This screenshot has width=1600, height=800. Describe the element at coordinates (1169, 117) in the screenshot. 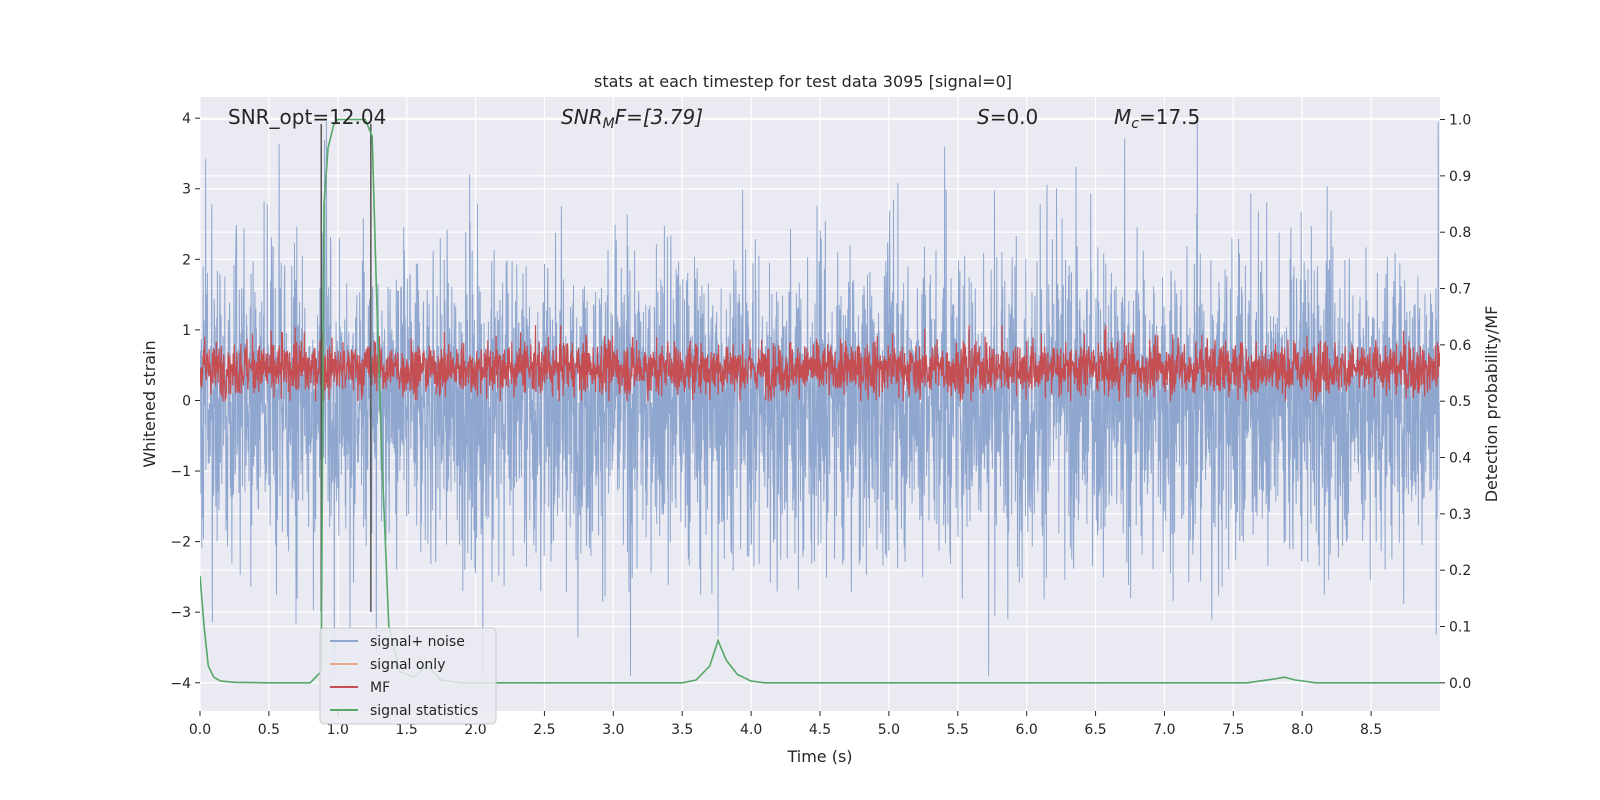

I see `annotation-mc-rest: =17.5` at that location.